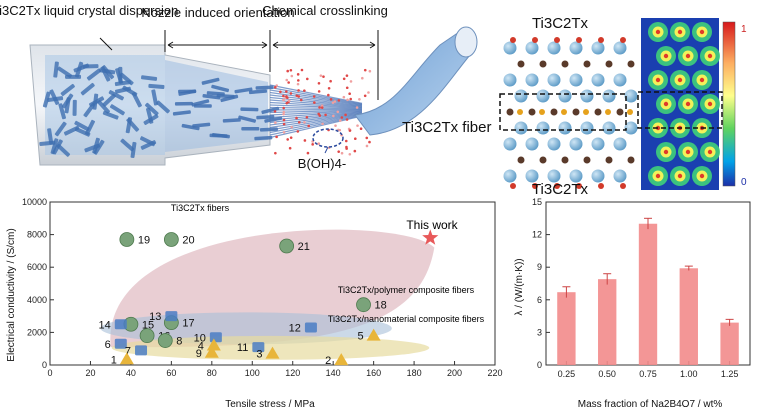 The height and width of the screenshot is (412, 761). What do you see at coordinates (11, 294) in the screenshot?
I see `scatter-ylabel: Electrical conductivity / (S/cm)` at bounding box center [11, 294].